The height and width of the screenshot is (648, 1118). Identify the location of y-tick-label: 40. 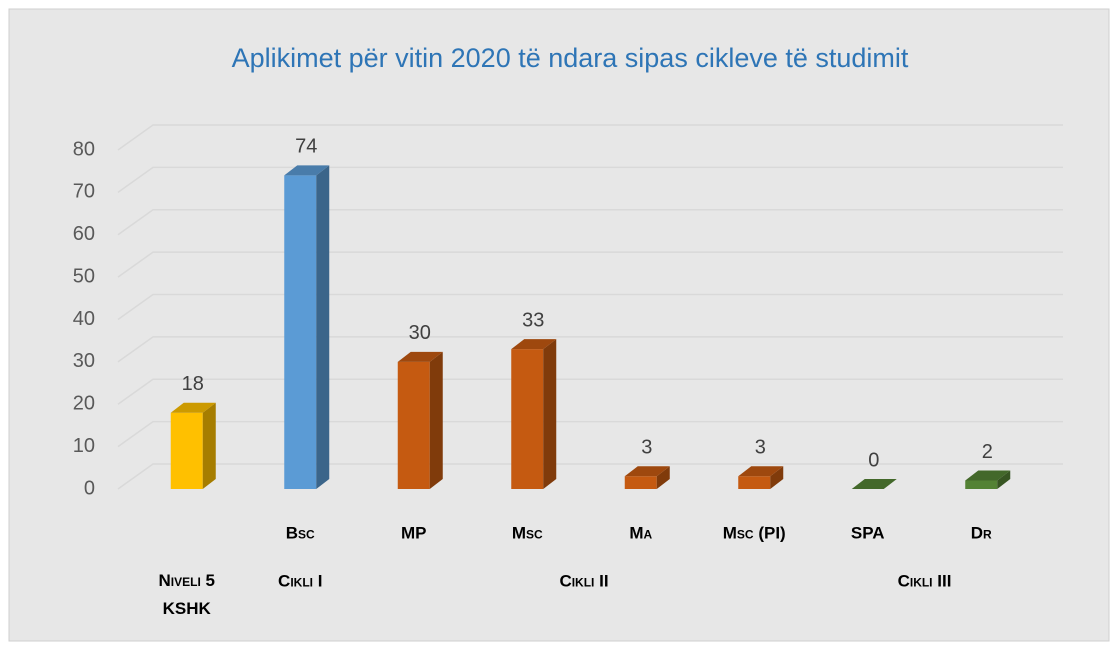
(84, 319).